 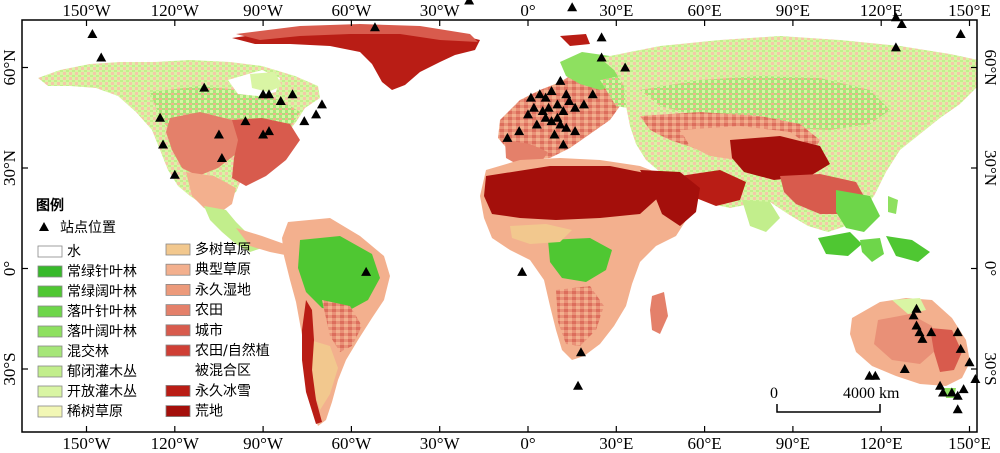 What do you see at coordinates (102, 292) in the screenshot?
I see `legend-label: 常绿阔叶林` at bounding box center [102, 292].